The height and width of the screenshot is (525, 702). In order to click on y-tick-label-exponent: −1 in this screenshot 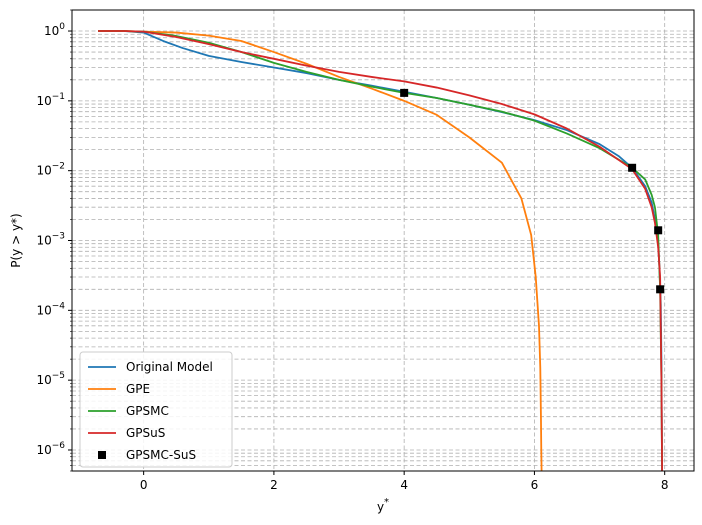, I will do `click(58, 97)`.